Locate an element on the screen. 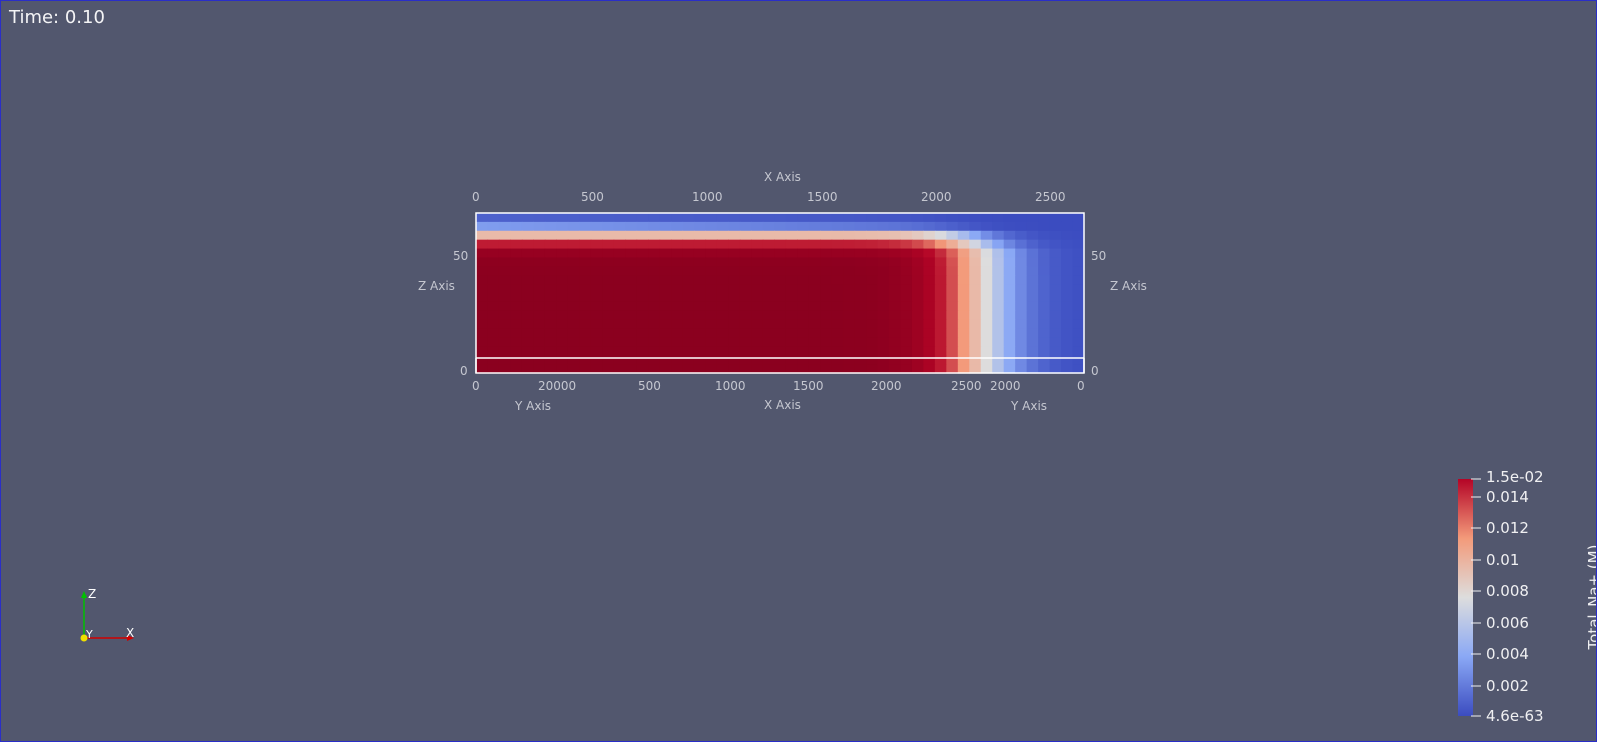 The height and width of the screenshot is (742, 1597). colorbar-tick-marks is located at coordinates (1476, 597).